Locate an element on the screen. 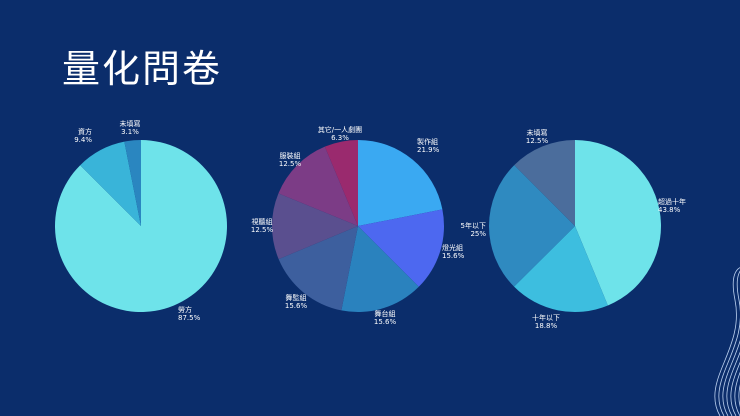  slice-name-label: 勞方 is located at coordinates (185, 309).